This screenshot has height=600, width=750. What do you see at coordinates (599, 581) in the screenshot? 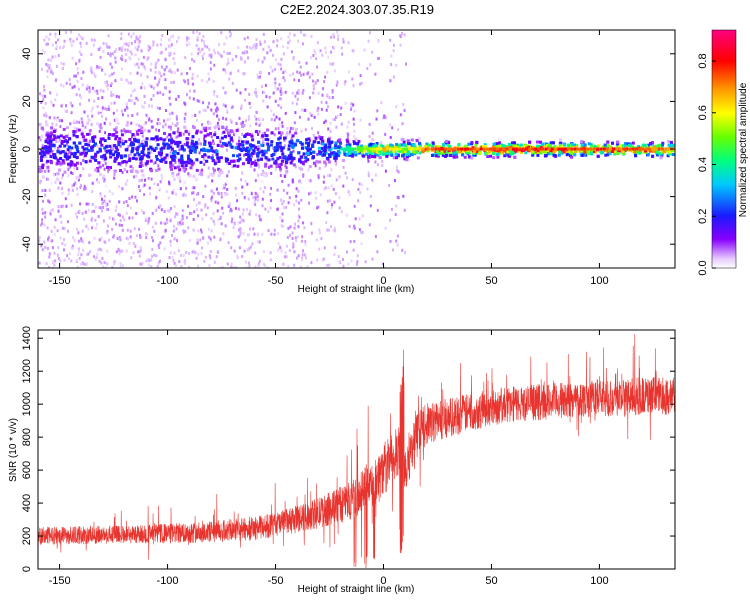
I see `x-tick-label: 100` at bounding box center [599, 581].